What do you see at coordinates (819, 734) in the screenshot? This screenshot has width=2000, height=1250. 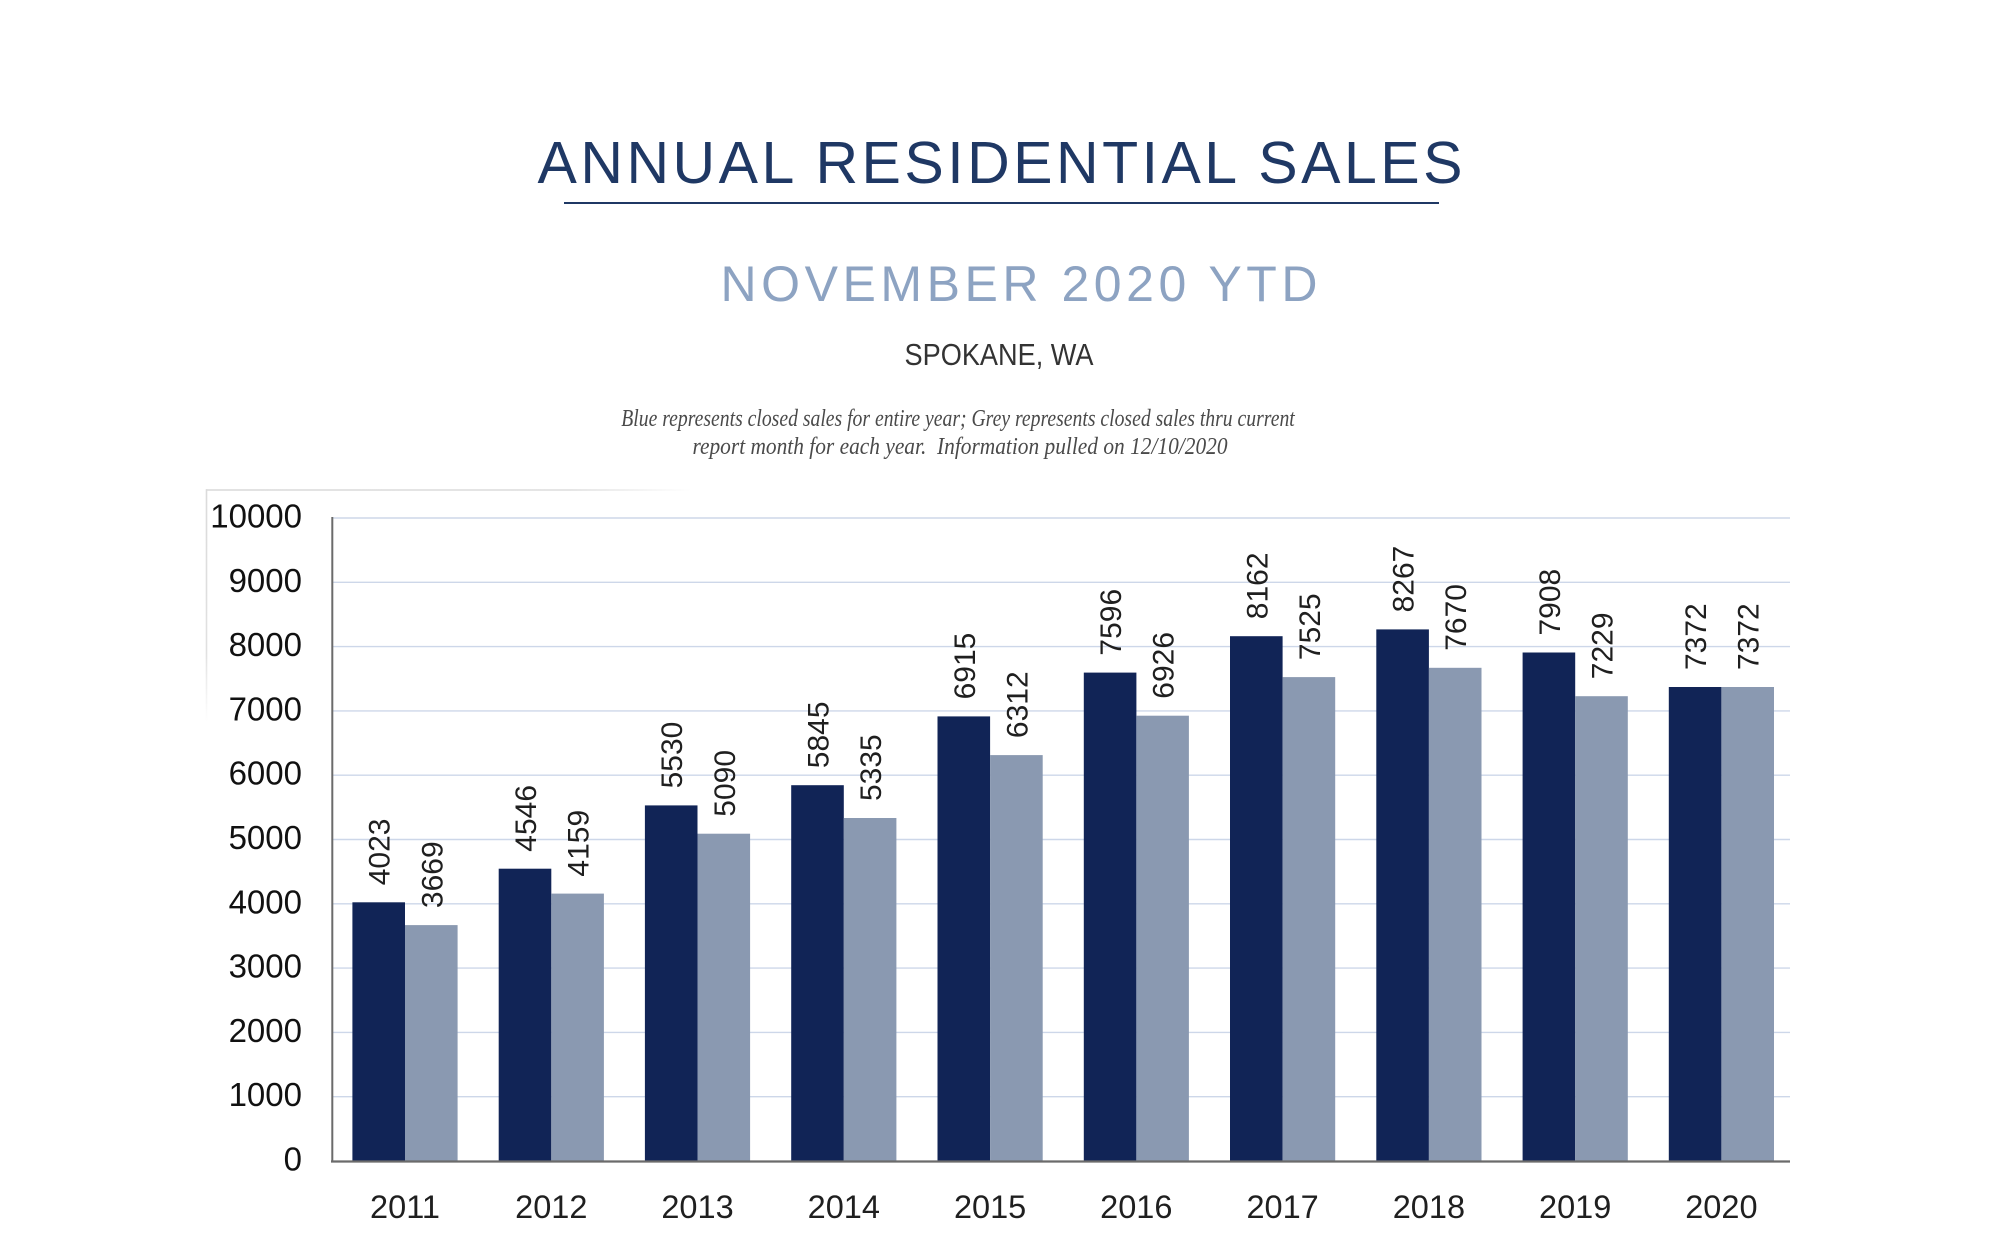 I see `svg-text: 5845` at bounding box center [819, 734].